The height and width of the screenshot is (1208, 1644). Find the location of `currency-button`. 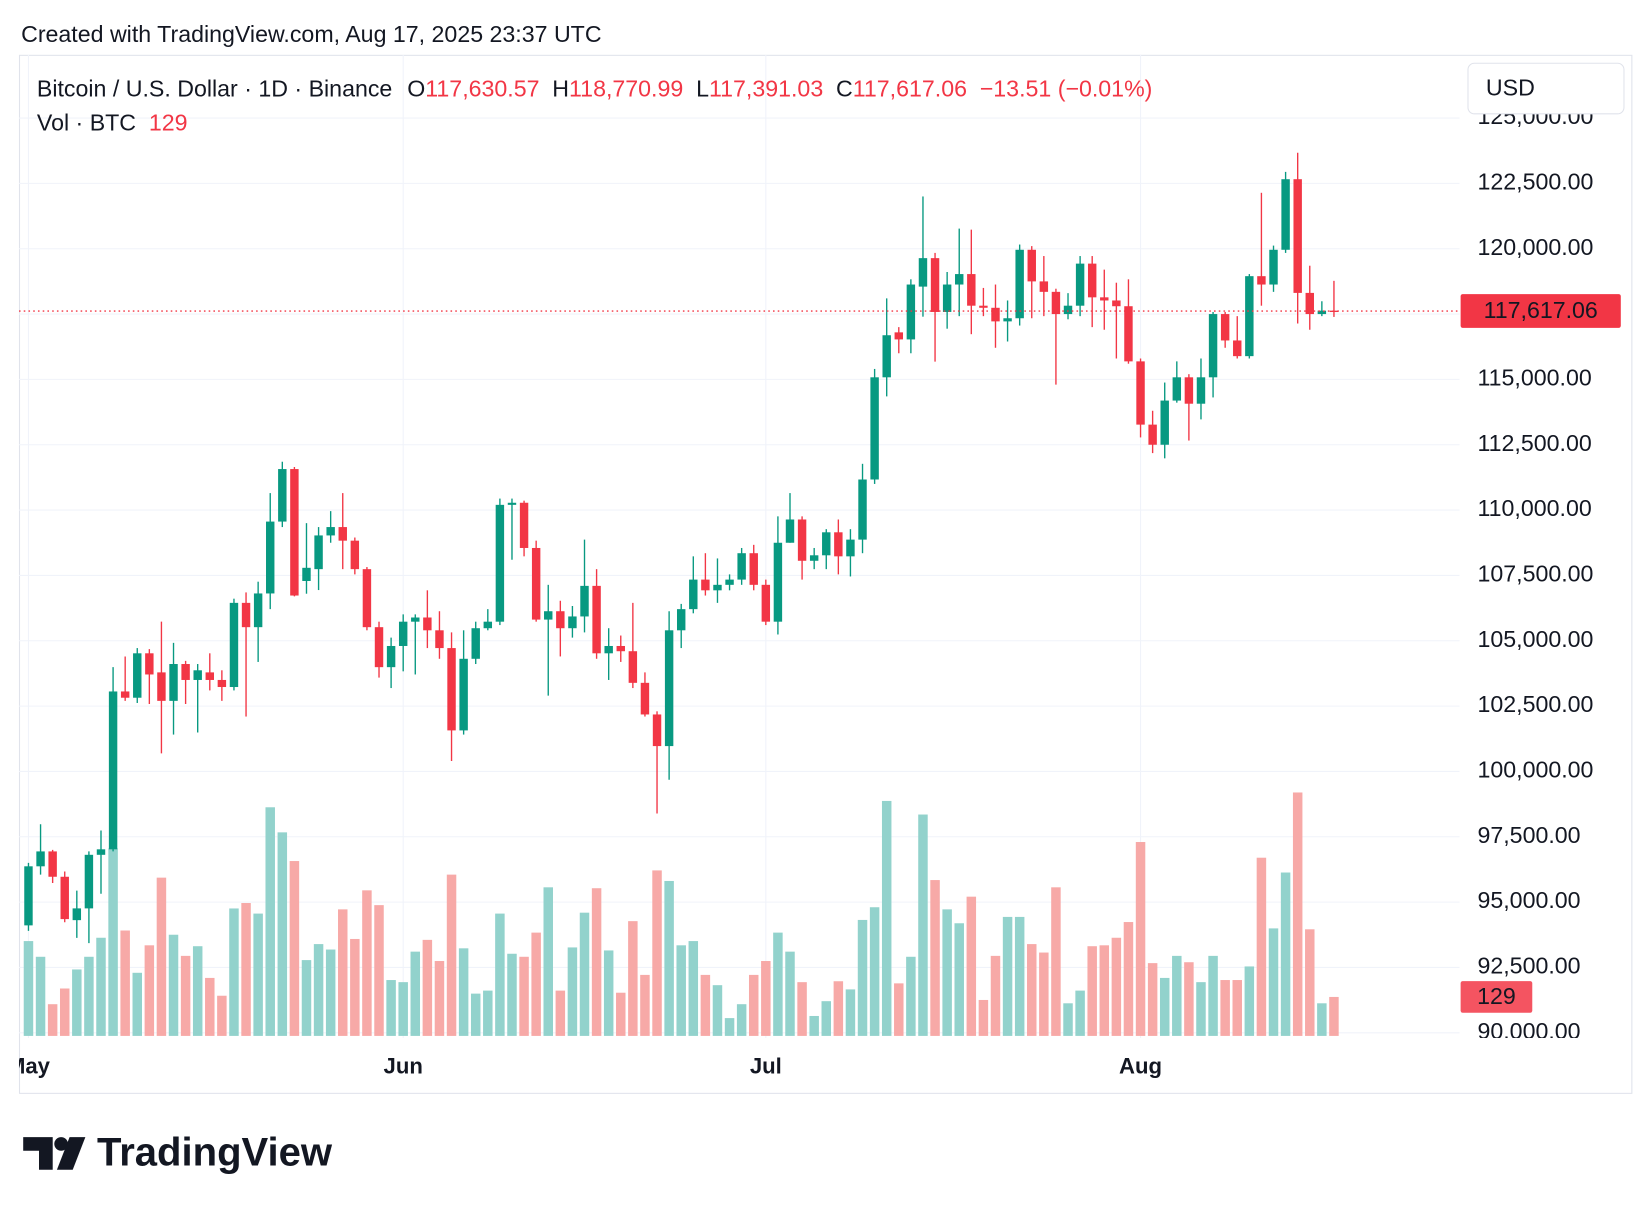

currency-button is located at coordinates (1546, 88).